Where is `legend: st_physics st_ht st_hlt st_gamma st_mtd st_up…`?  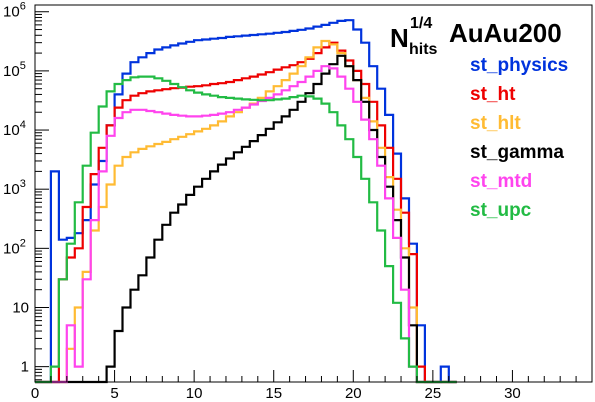
legend: st_physics st_ht st_hlt st_gamma st_mtd st_up… is located at coordinates (519, 138).